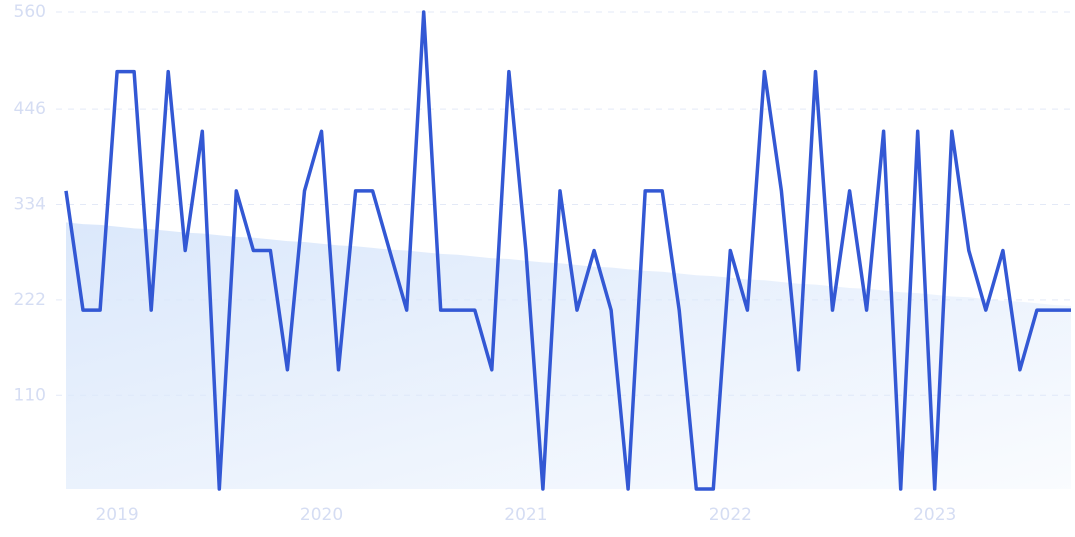 The height and width of the screenshot is (537, 1075). I want to click on y-tick-label: 110, so click(30, 395).